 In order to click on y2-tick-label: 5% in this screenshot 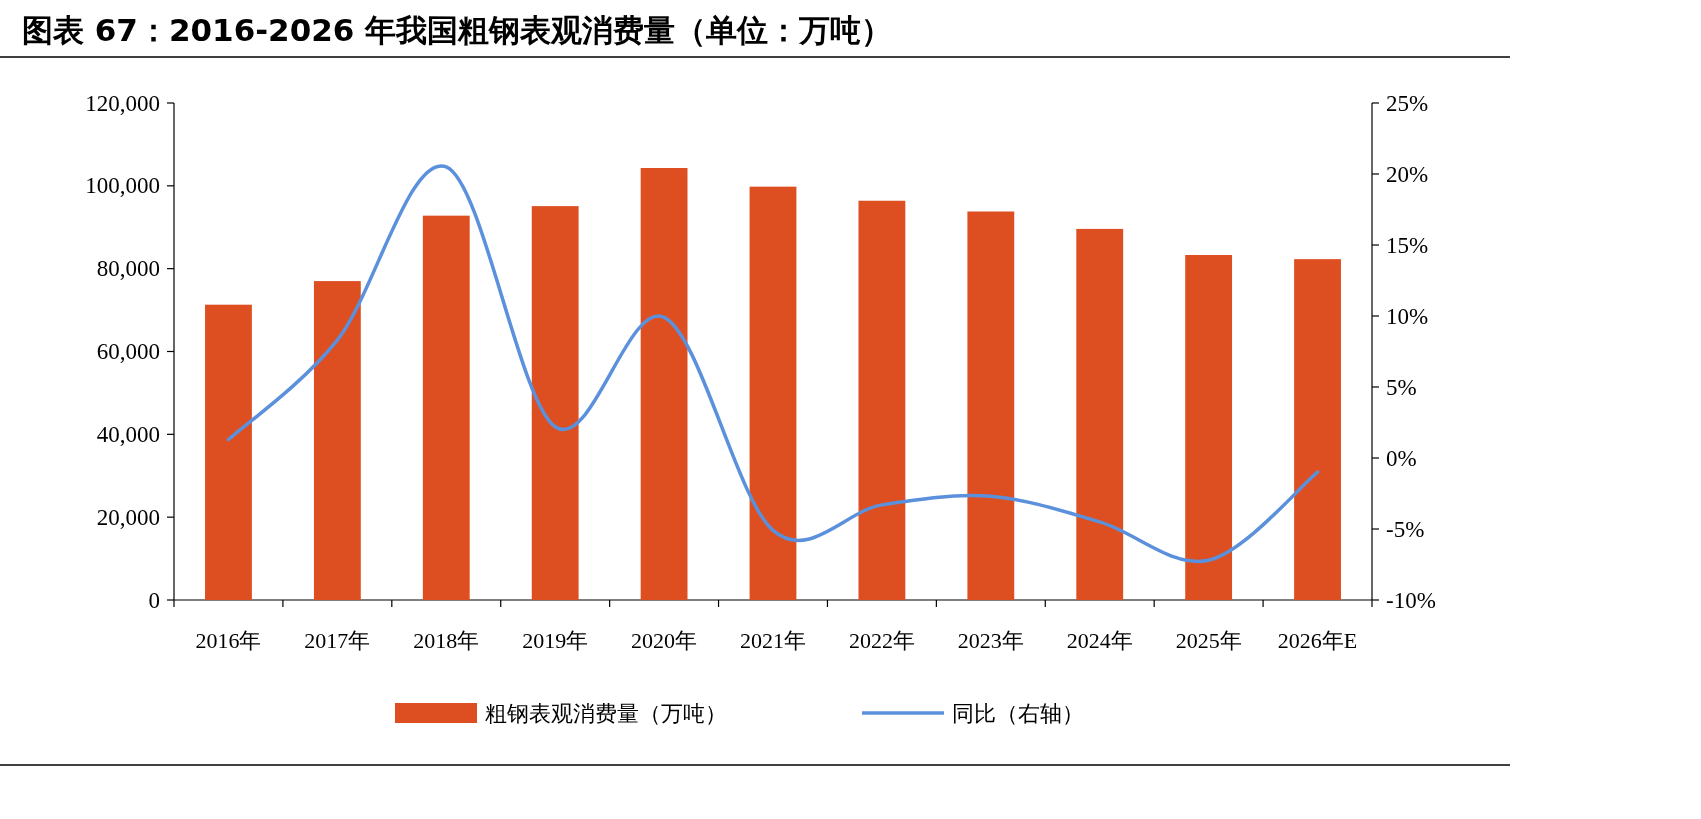, I will do `click(1401, 387)`.